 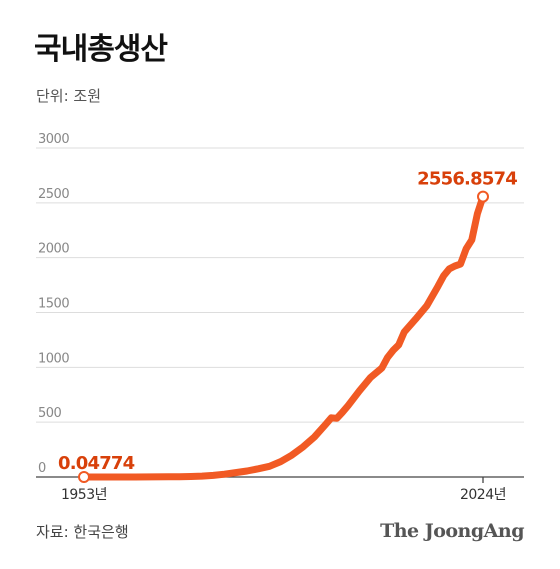 I want to click on unit-label: 단위: 조원, so click(x=69, y=96).